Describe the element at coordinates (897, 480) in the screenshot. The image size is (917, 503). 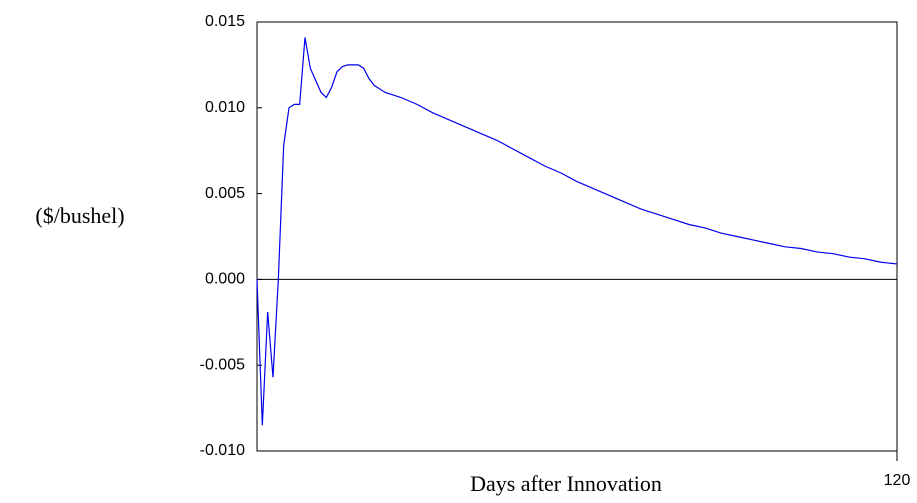
I see `x-tick-label: 120` at that location.